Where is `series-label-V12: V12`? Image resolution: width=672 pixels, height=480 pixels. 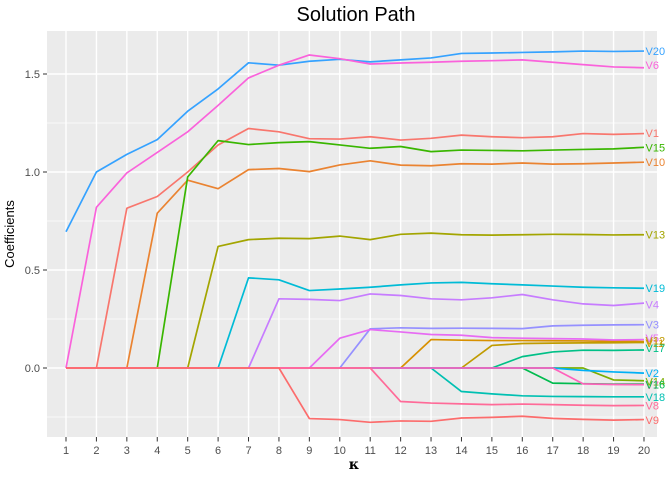 series-label-V12: V12 is located at coordinates (656, 342).